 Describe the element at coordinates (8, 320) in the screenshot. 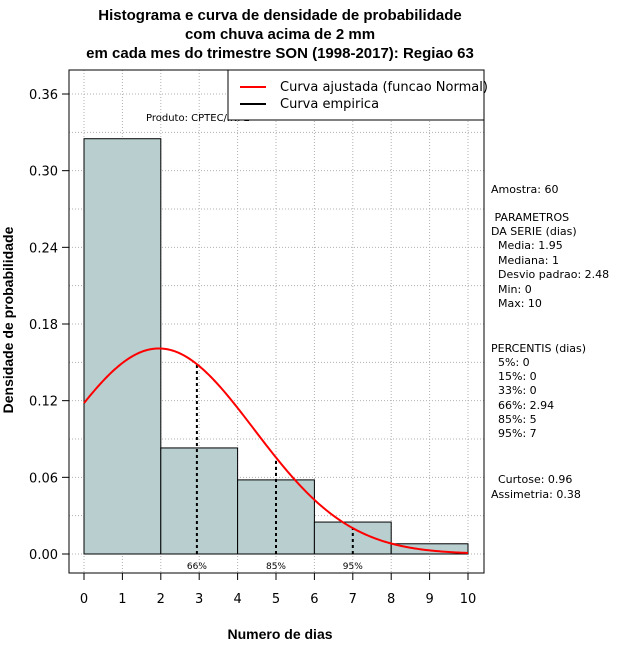

I see `y-axis-label: Densidade de probabilidade` at that location.